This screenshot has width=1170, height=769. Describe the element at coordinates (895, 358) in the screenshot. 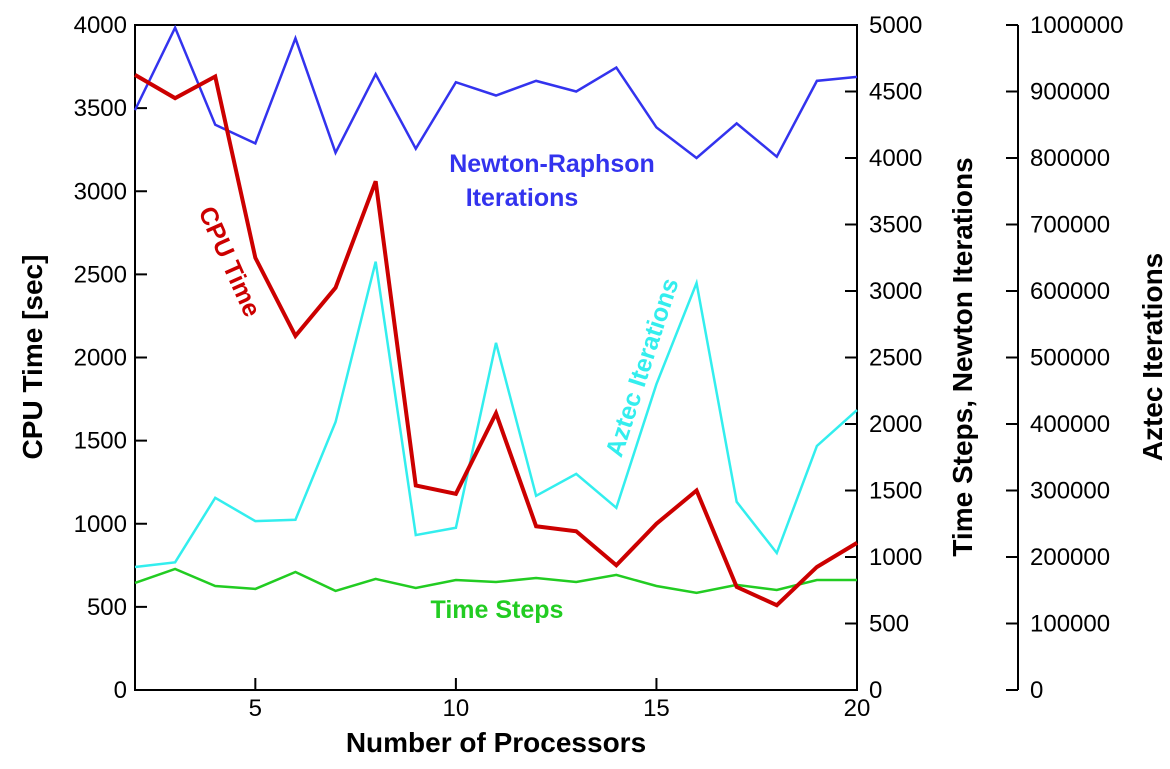

I see `y2-tick-label: 2500` at that location.